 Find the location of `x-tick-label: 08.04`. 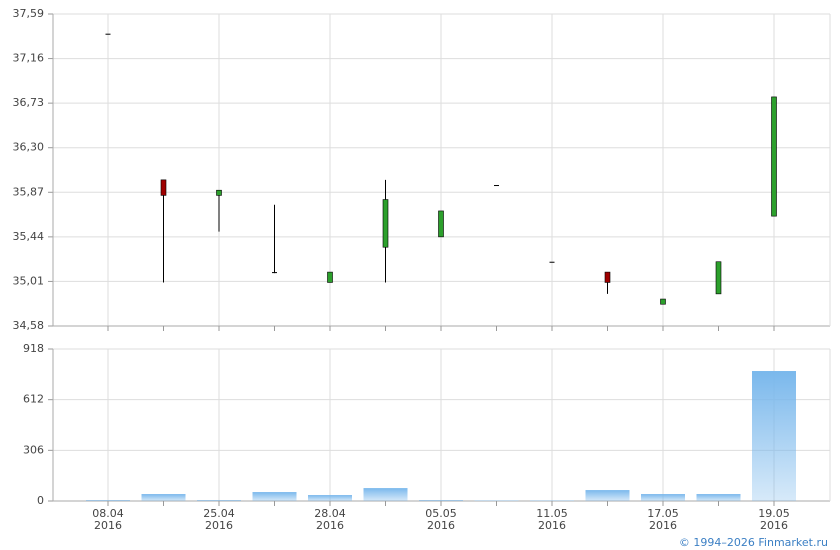

x-tick-label: 08.04 is located at coordinates (108, 513).